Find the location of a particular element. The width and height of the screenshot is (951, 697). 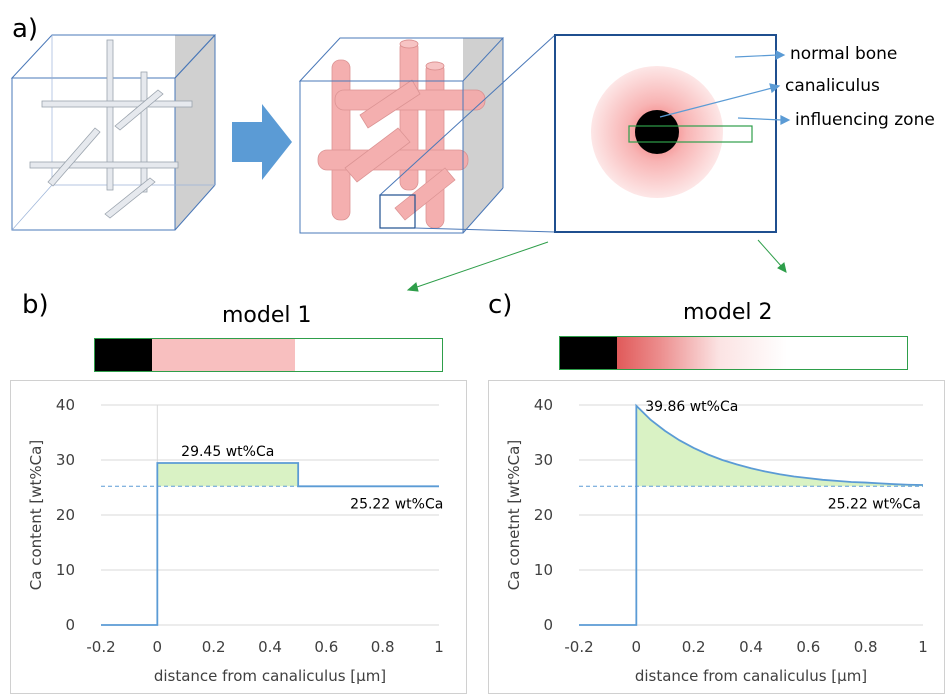

model-2-title: model 2 is located at coordinates (728, 312).